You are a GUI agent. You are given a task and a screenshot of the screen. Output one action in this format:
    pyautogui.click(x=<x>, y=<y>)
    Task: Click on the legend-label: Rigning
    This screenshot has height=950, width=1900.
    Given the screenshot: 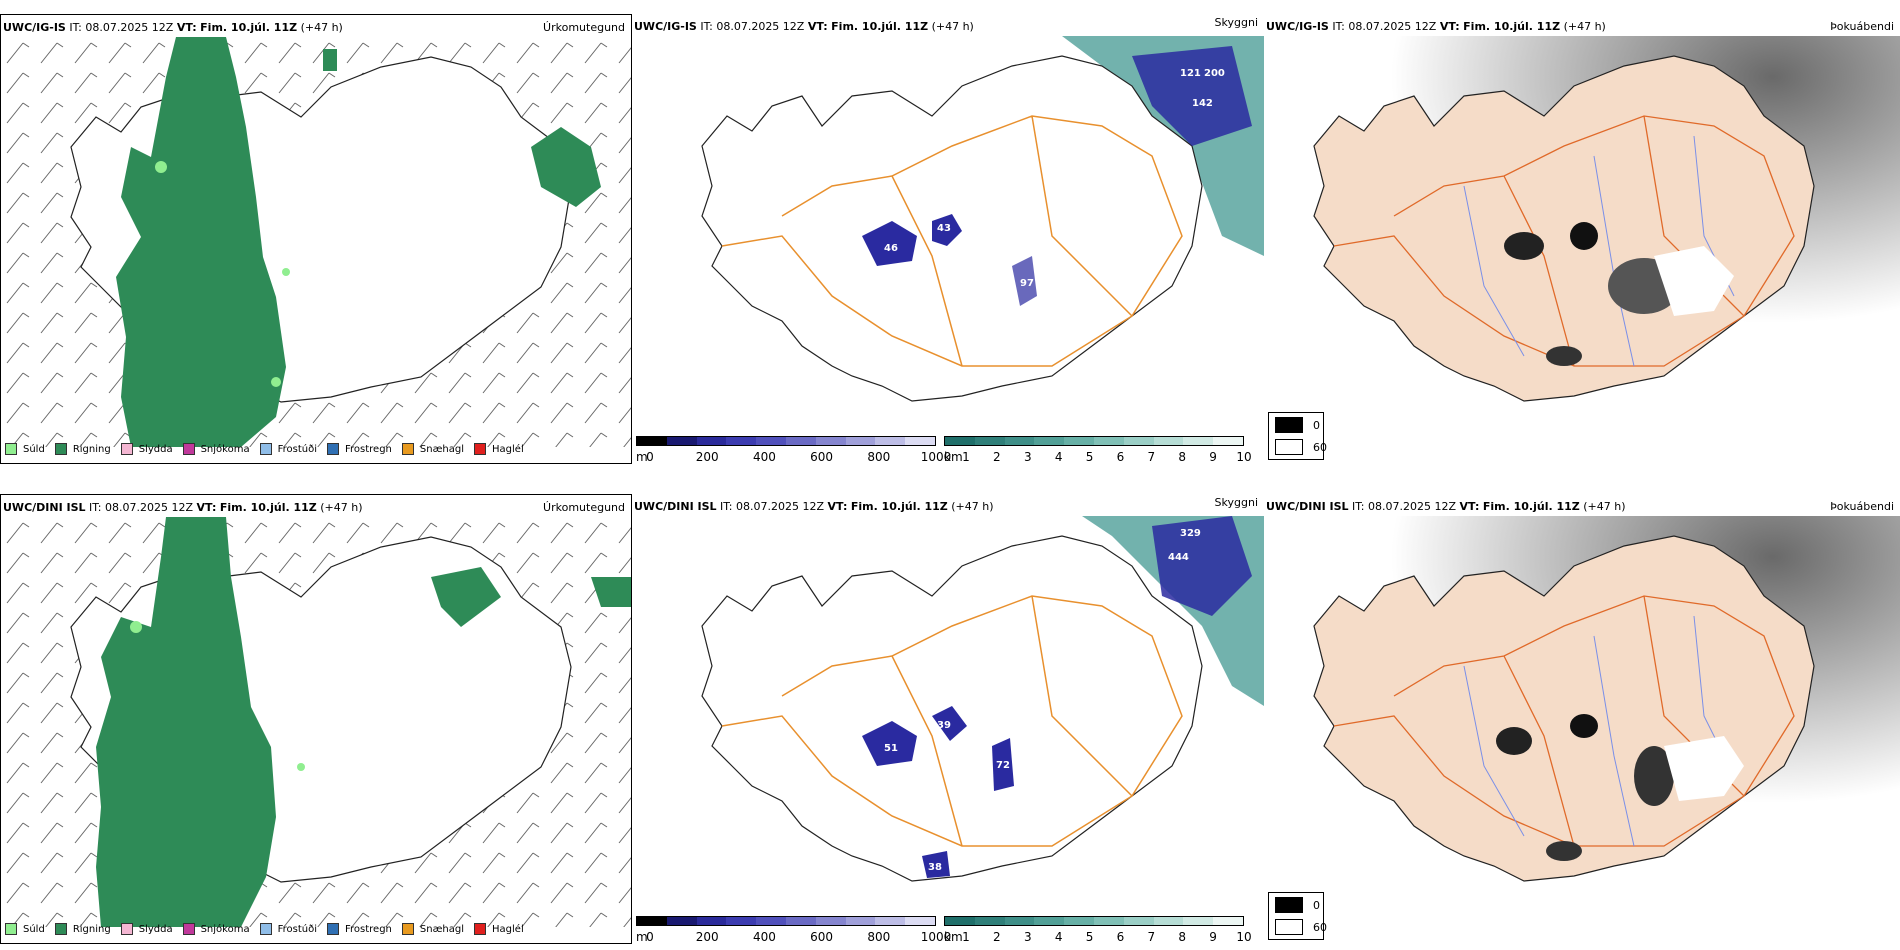 What is the action you would take?
    pyautogui.click(x=91, y=929)
    